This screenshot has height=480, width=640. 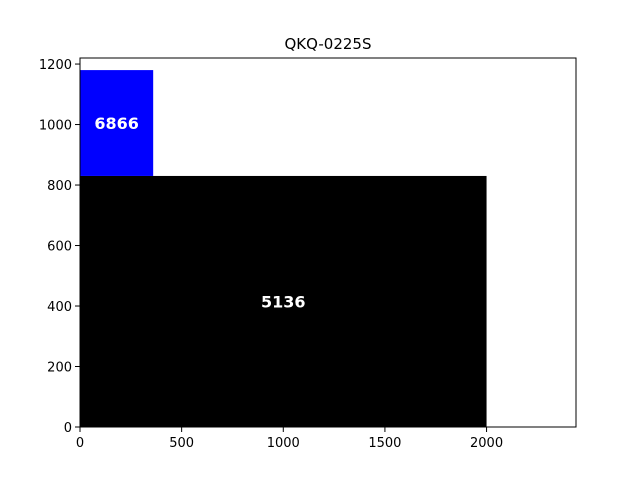 What do you see at coordinates (59, 186) in the screenshot?
I see `y-tick-label: 800` at bounding box center [59, 186].